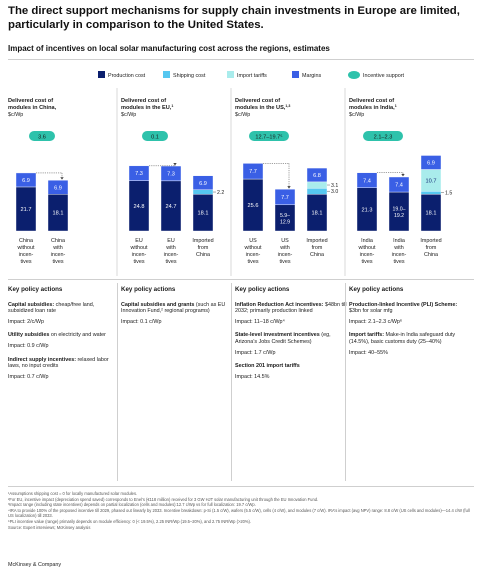 The height and width of the screenshot is (577, 480). I want to click on bar-segment-label: 19.2, so click(399, 216).